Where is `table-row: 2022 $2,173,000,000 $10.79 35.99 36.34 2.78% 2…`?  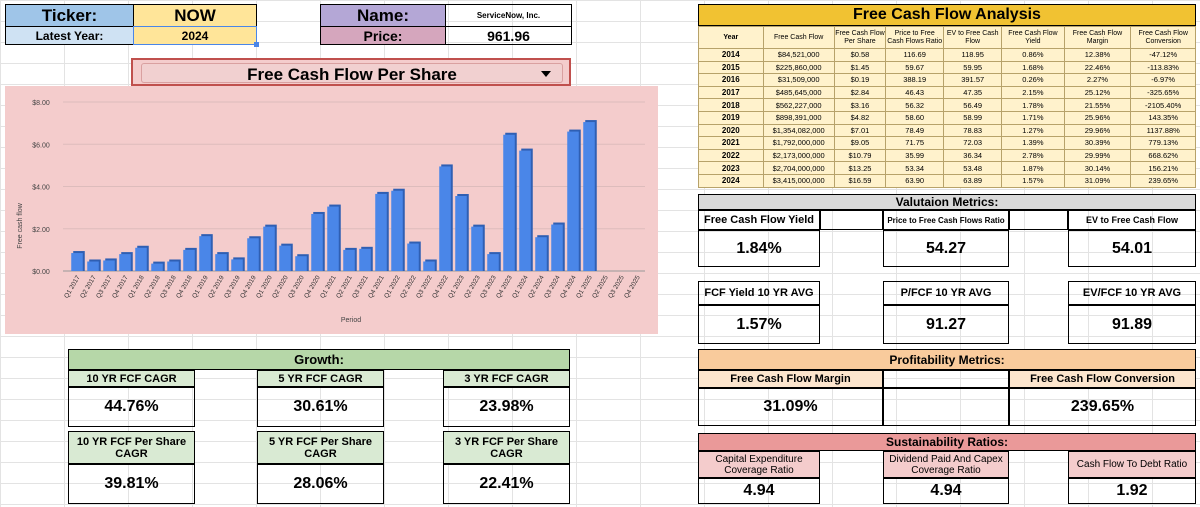
table-row: 2022 $2,173,000,000 $10.79 35.99 36.34 2.78% 2… is located at coordinates (947, 155).